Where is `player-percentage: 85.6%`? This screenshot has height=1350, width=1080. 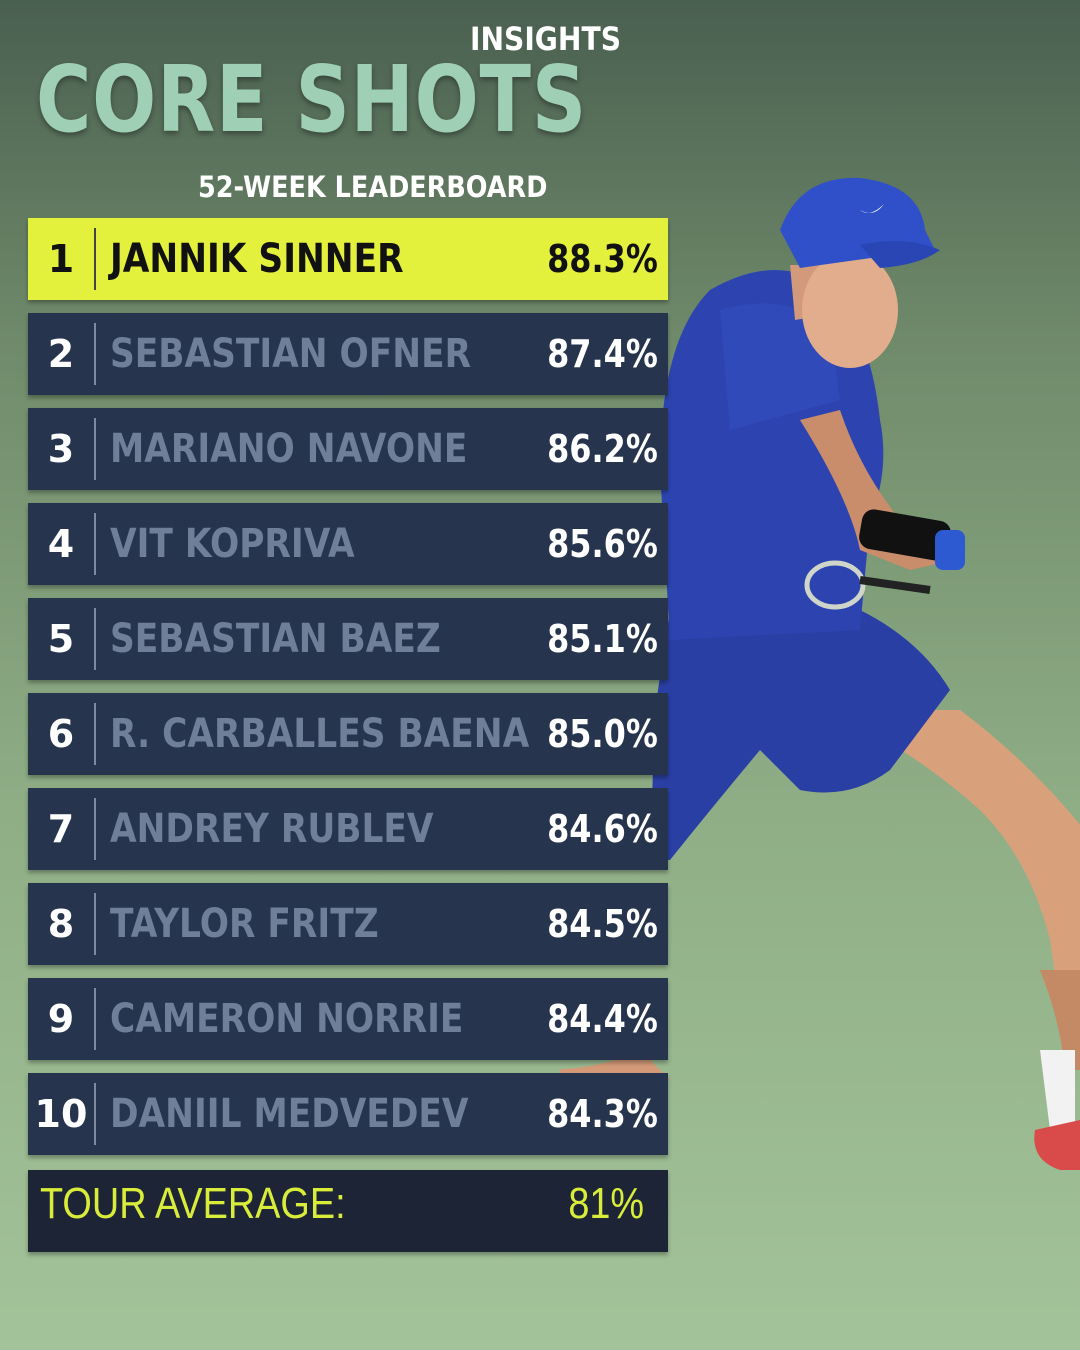 player-percentage: 85.6% is located at coordinates (602, 544).